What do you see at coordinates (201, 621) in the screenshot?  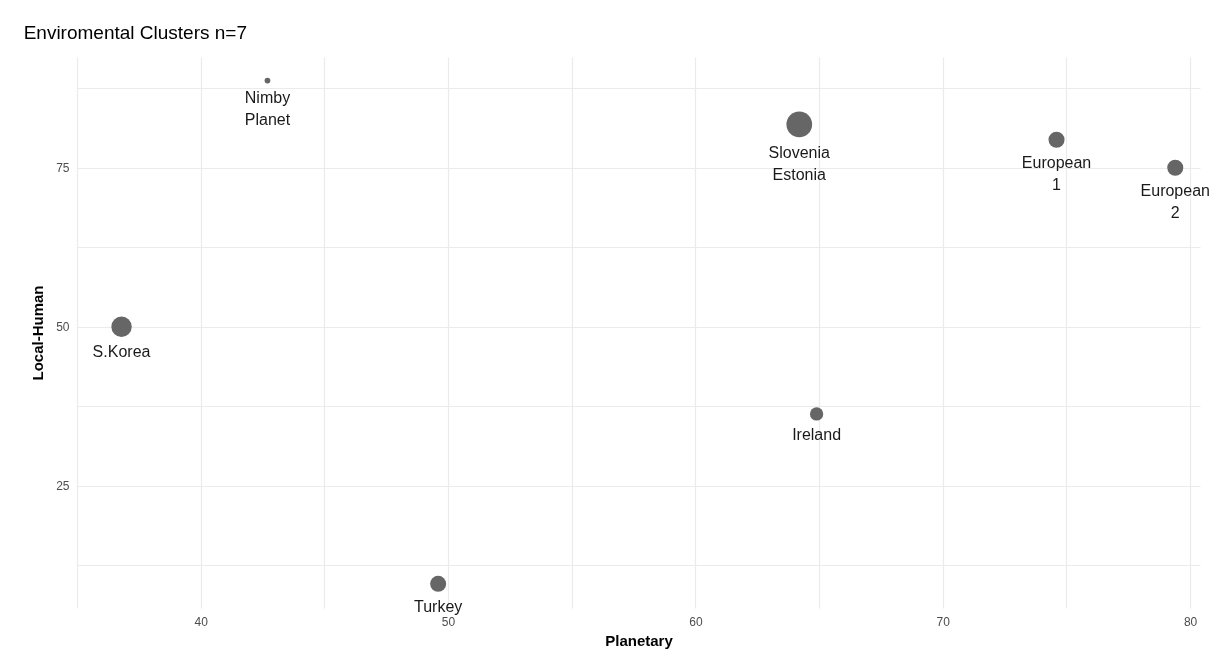 I see `x-tick-label: 40` at bounding box center [201, 621].